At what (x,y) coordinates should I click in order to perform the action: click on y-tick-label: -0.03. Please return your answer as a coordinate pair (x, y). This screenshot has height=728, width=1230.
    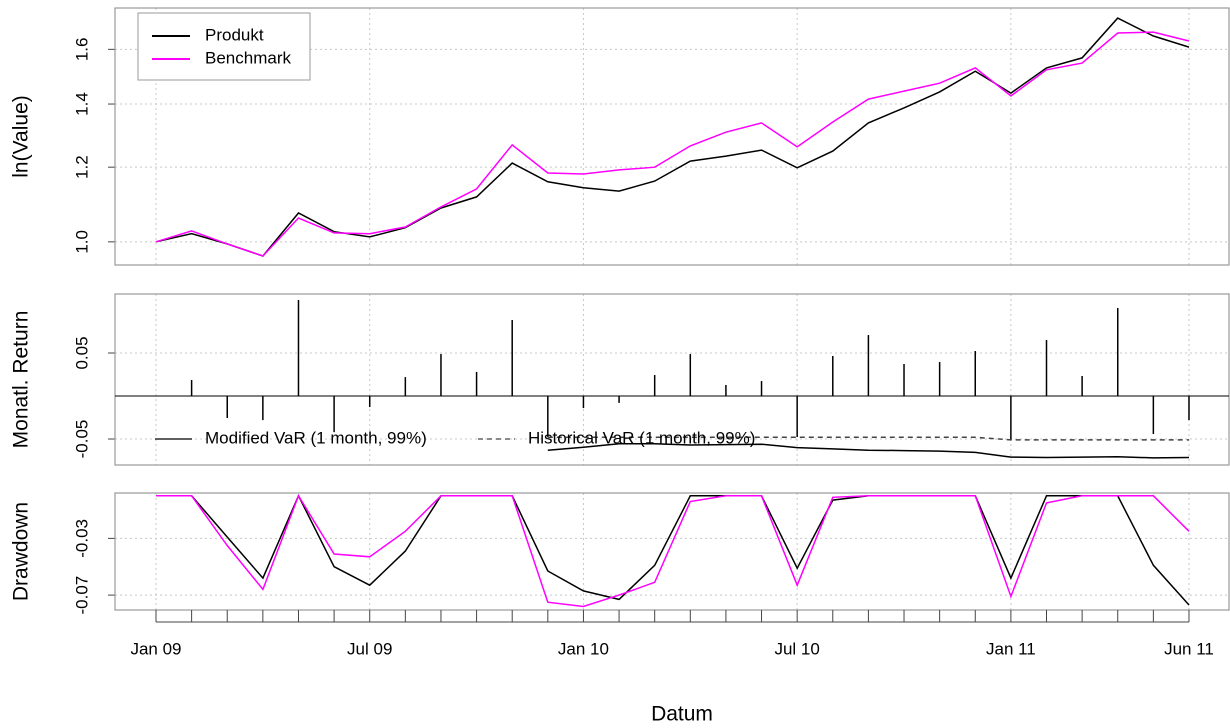
    Looking at the image, I should click on (81, 538).